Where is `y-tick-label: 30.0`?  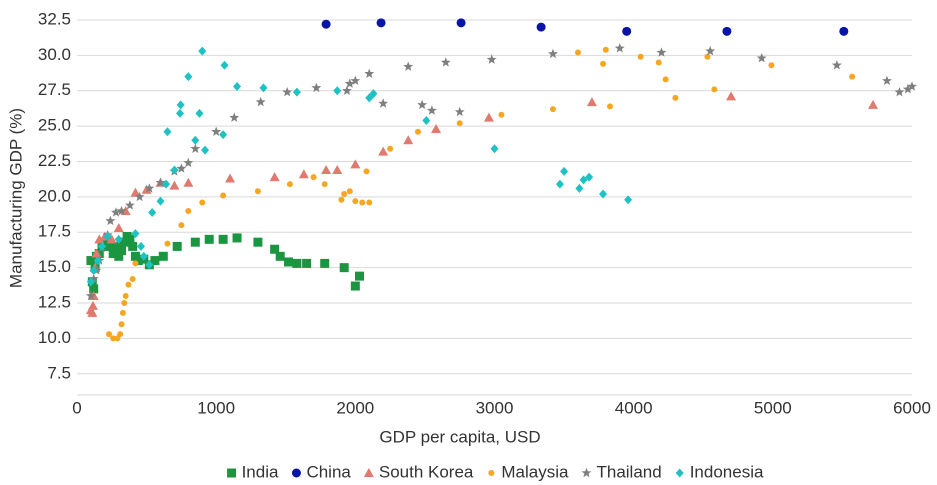 y-tick-label: 30.0 is located at coordinates (54, 54).